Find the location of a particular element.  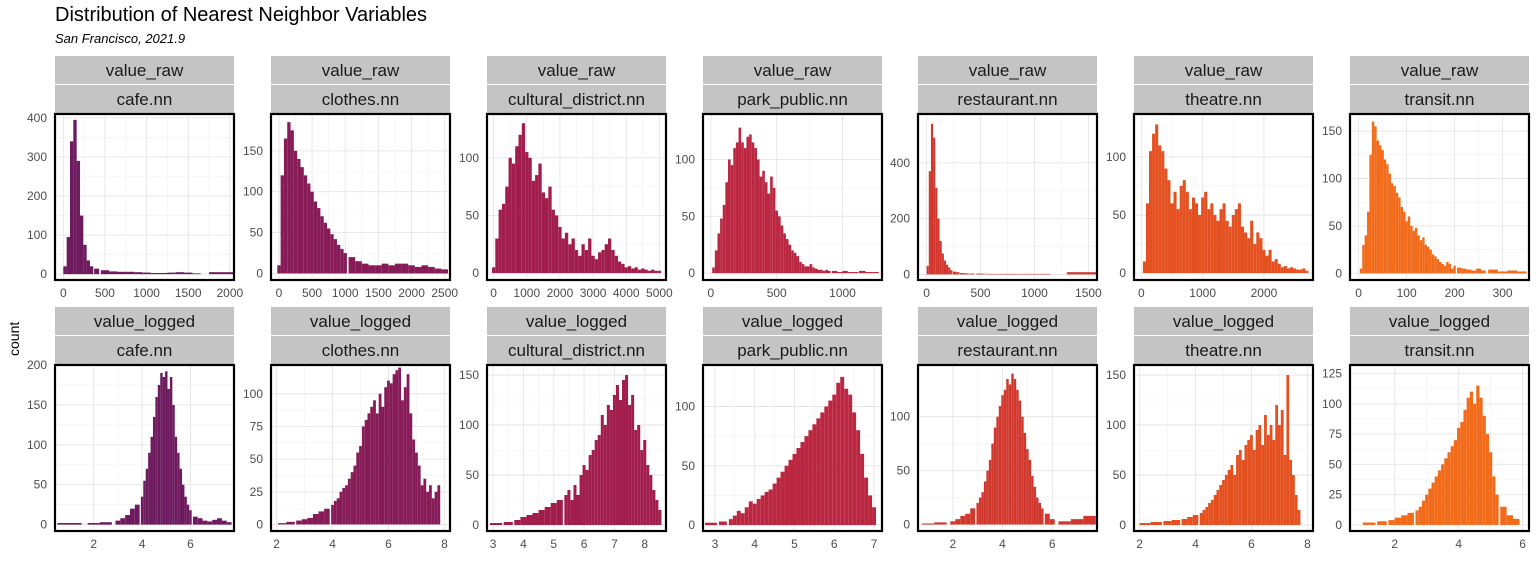

y-tick-label: 100 is located at coordinates (37, 235).